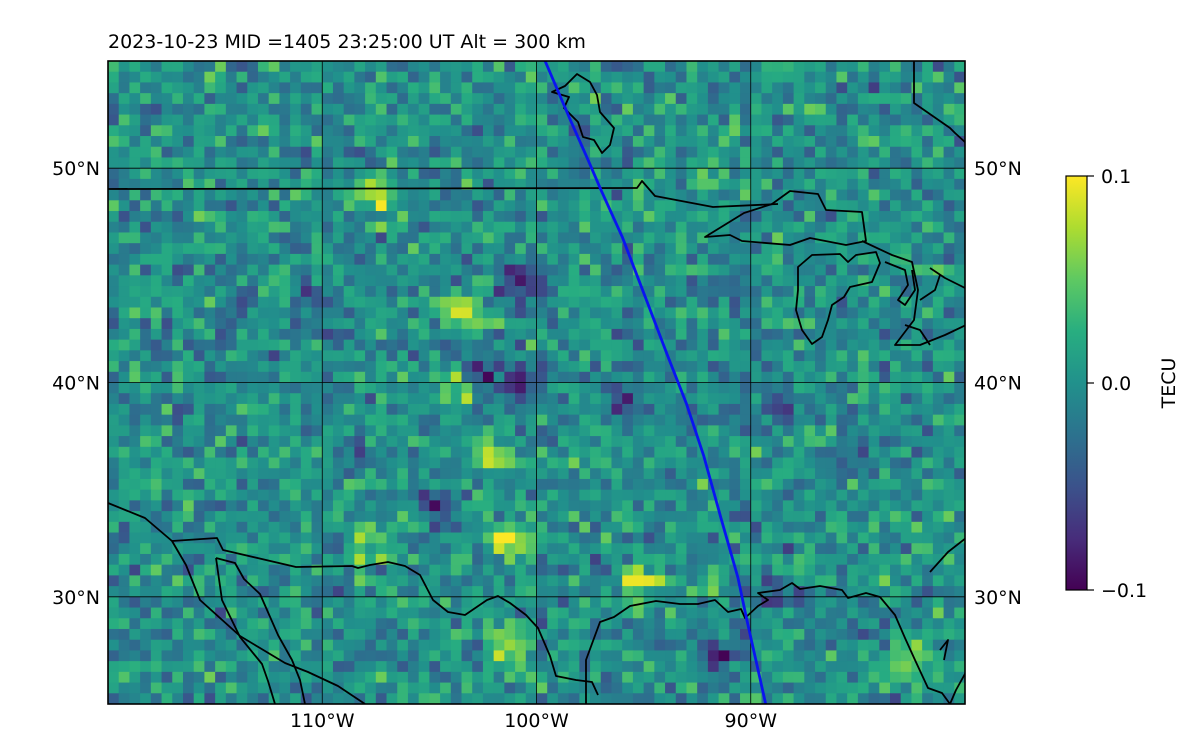 This screenshot has height=750, width=1200. What do you see at coordinates (1124, 591) in the screenshot?
I see `colorbar-tick-label: −0.1` at bounding box center [1124, 591].